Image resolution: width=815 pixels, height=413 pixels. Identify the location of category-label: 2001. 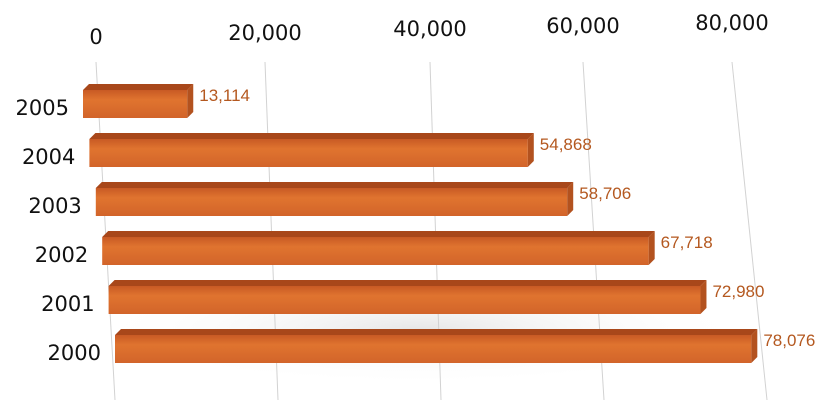
(67, 304).